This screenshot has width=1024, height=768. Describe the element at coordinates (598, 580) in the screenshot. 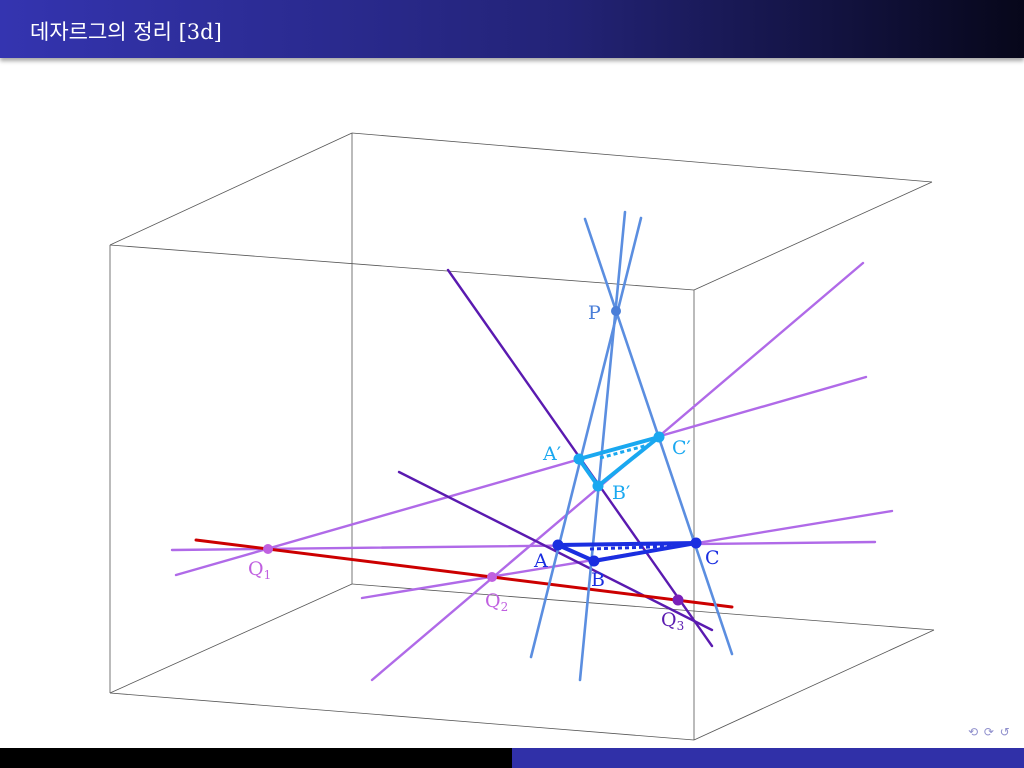

I see `label-B: B` at that location.